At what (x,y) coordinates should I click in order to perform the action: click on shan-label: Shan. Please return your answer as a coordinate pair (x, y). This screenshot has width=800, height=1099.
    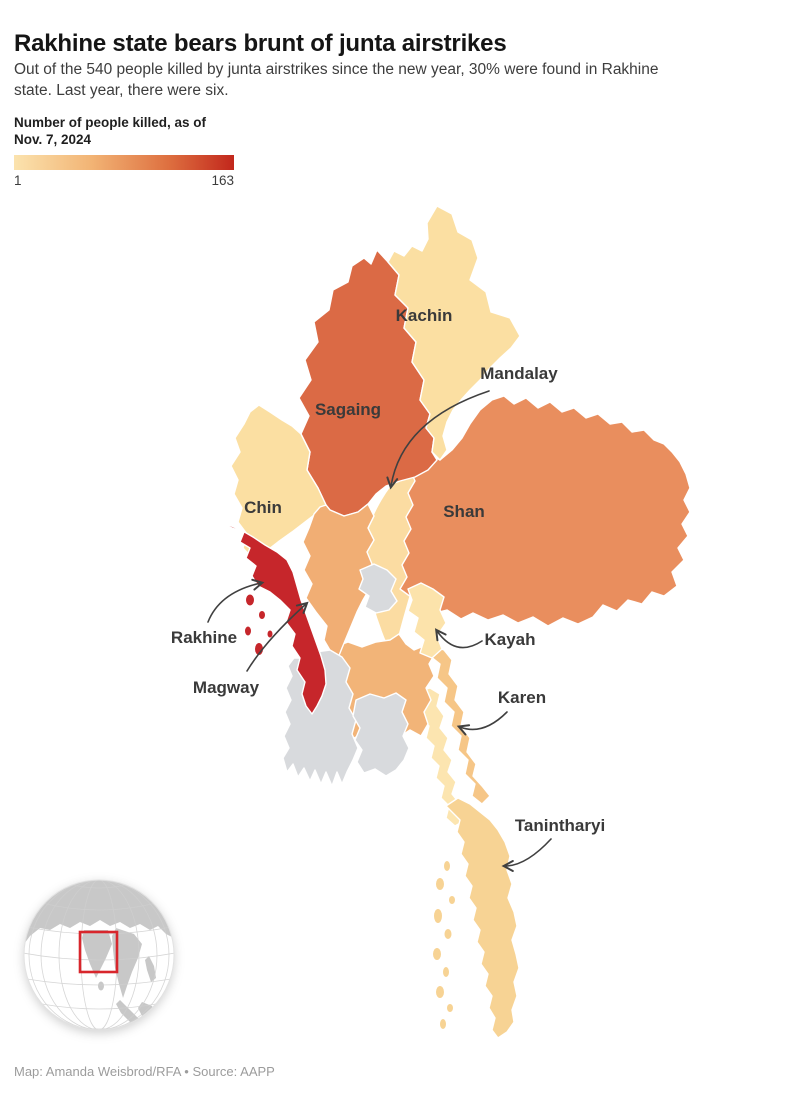
    Looking at the image, I should click on (464, 511).